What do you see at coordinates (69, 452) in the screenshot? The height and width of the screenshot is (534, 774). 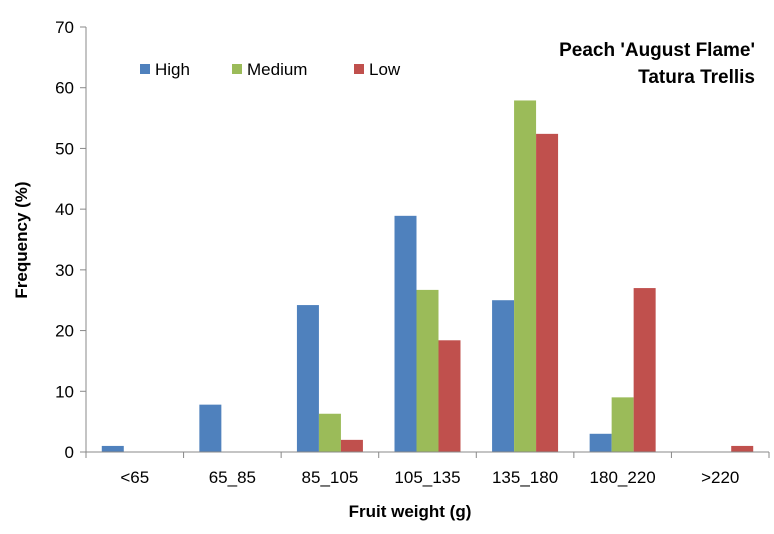 I see `y-tick-label: 0` at bounding box center [69, 452].